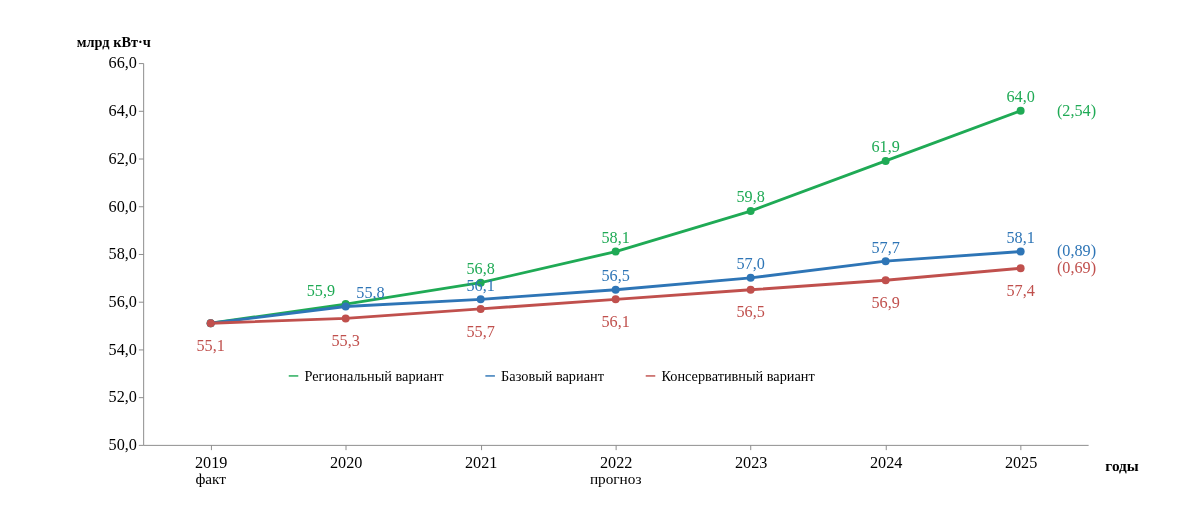 This screenshot has height=513, width=1196. What do you see at coordinates (211, 479) in the screenshot?
I see `text: факт` at bounding box center [211, 479].